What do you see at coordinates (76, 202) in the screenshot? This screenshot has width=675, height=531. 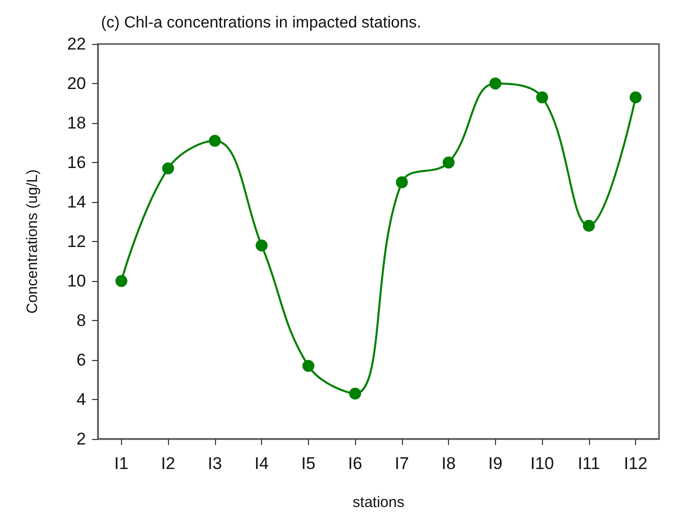 I see `y-tick-label: 14` at bounding box center [76, 202].